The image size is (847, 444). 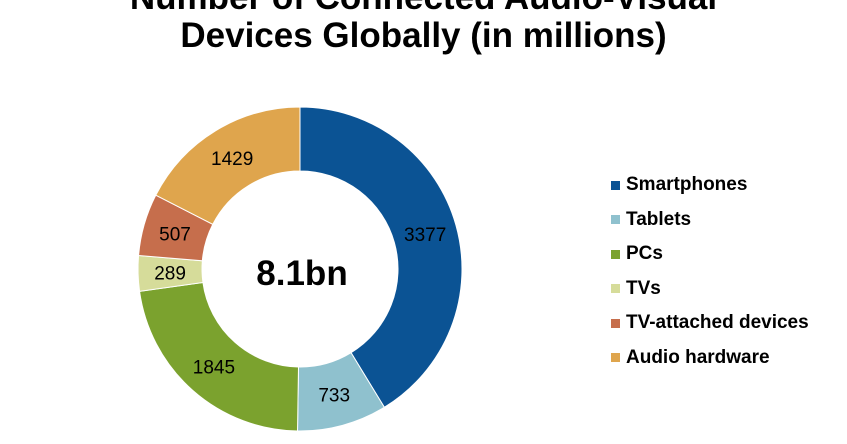 What do you see at coordinates (334, 395) in the screenshot?
I see `data-label-tablets: 733` at bounding box center [334, 395].